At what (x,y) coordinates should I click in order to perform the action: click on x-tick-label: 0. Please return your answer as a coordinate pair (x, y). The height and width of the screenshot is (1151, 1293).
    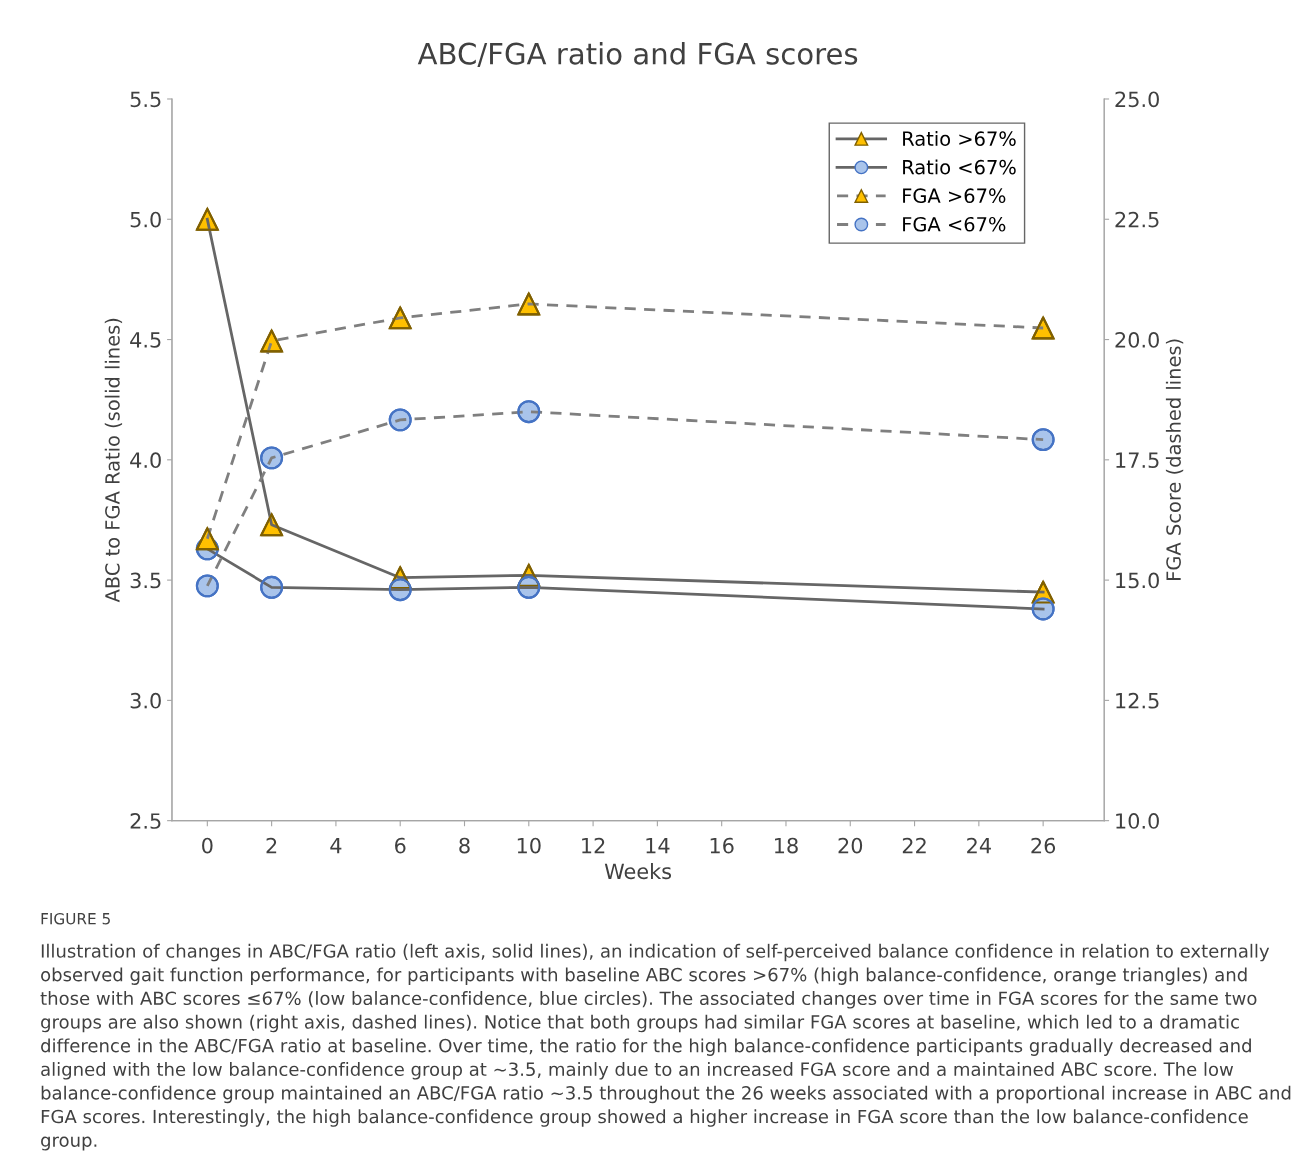
    Looking at the image, I should click on (207, 845).